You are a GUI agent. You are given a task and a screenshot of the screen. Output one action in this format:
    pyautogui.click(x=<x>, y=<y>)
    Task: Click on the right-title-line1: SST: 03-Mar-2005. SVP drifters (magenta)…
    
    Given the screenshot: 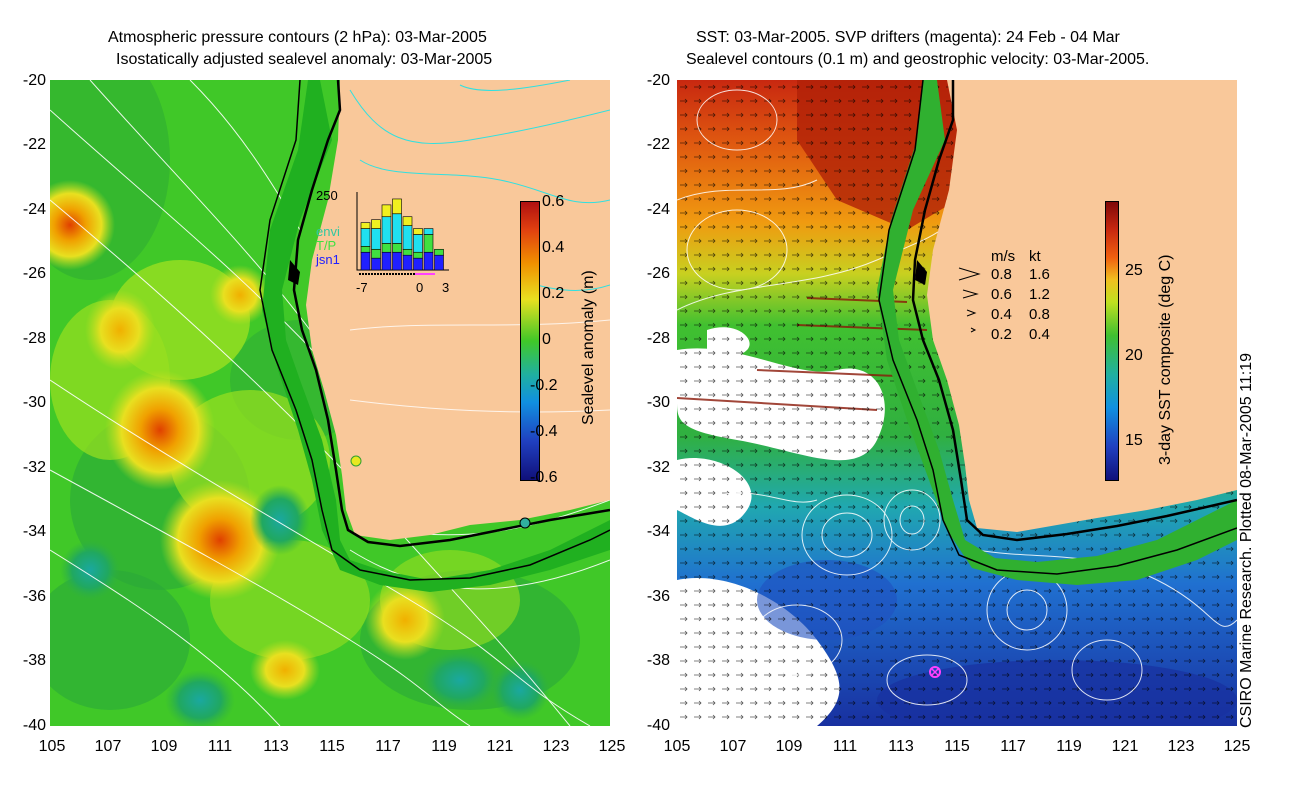 What is the action you would take?
    pyautogui.click(x=908, y=37)
    